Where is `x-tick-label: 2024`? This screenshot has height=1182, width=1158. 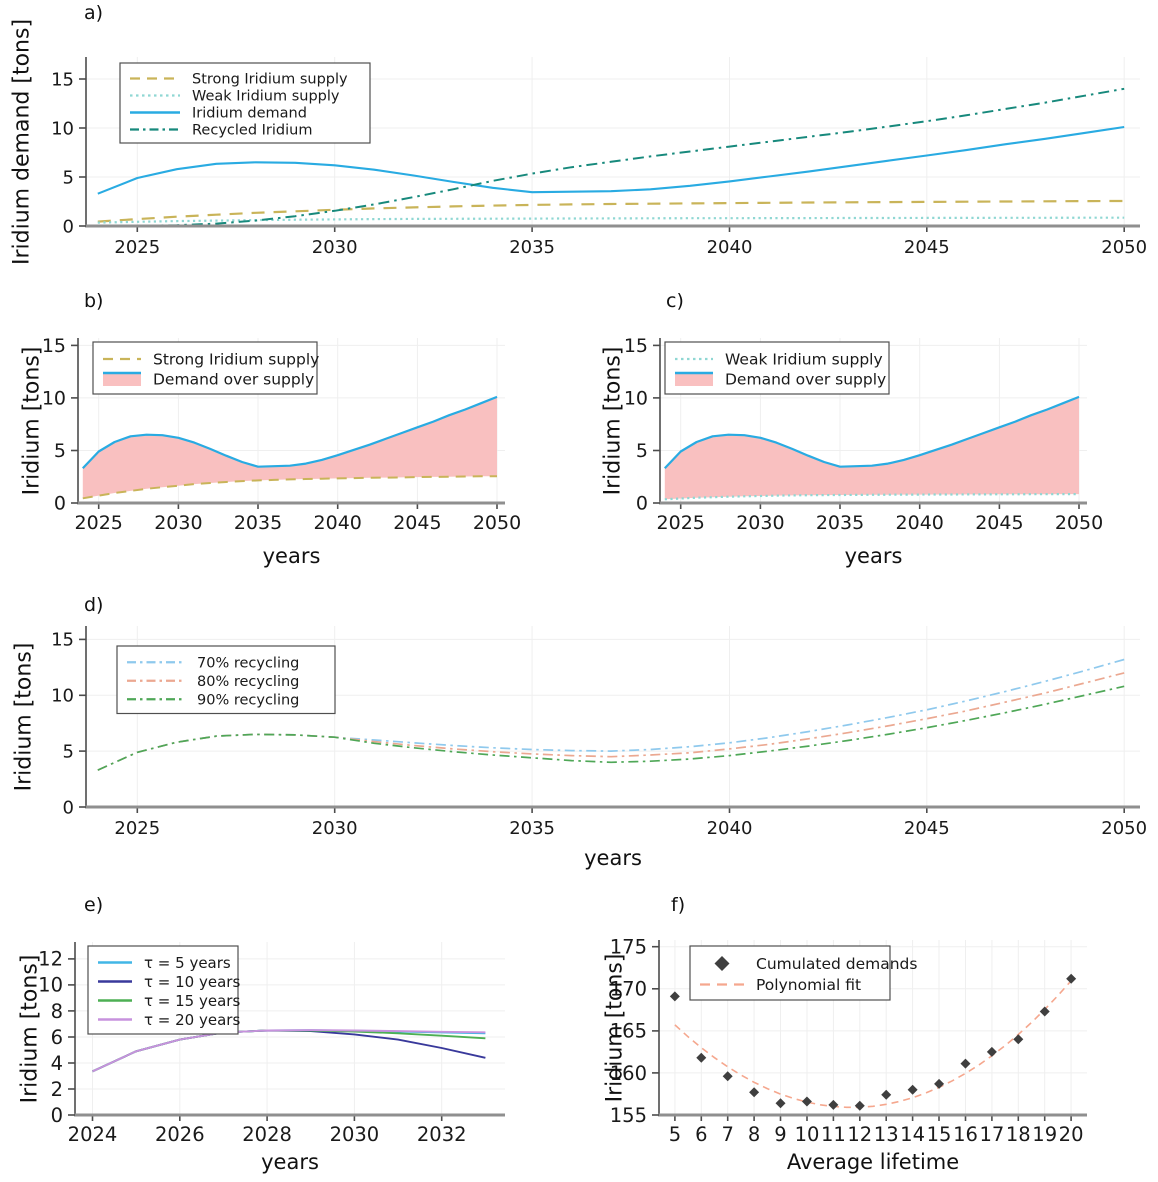 x-tick-label: 2024 is located at coordinates (93, 1134).